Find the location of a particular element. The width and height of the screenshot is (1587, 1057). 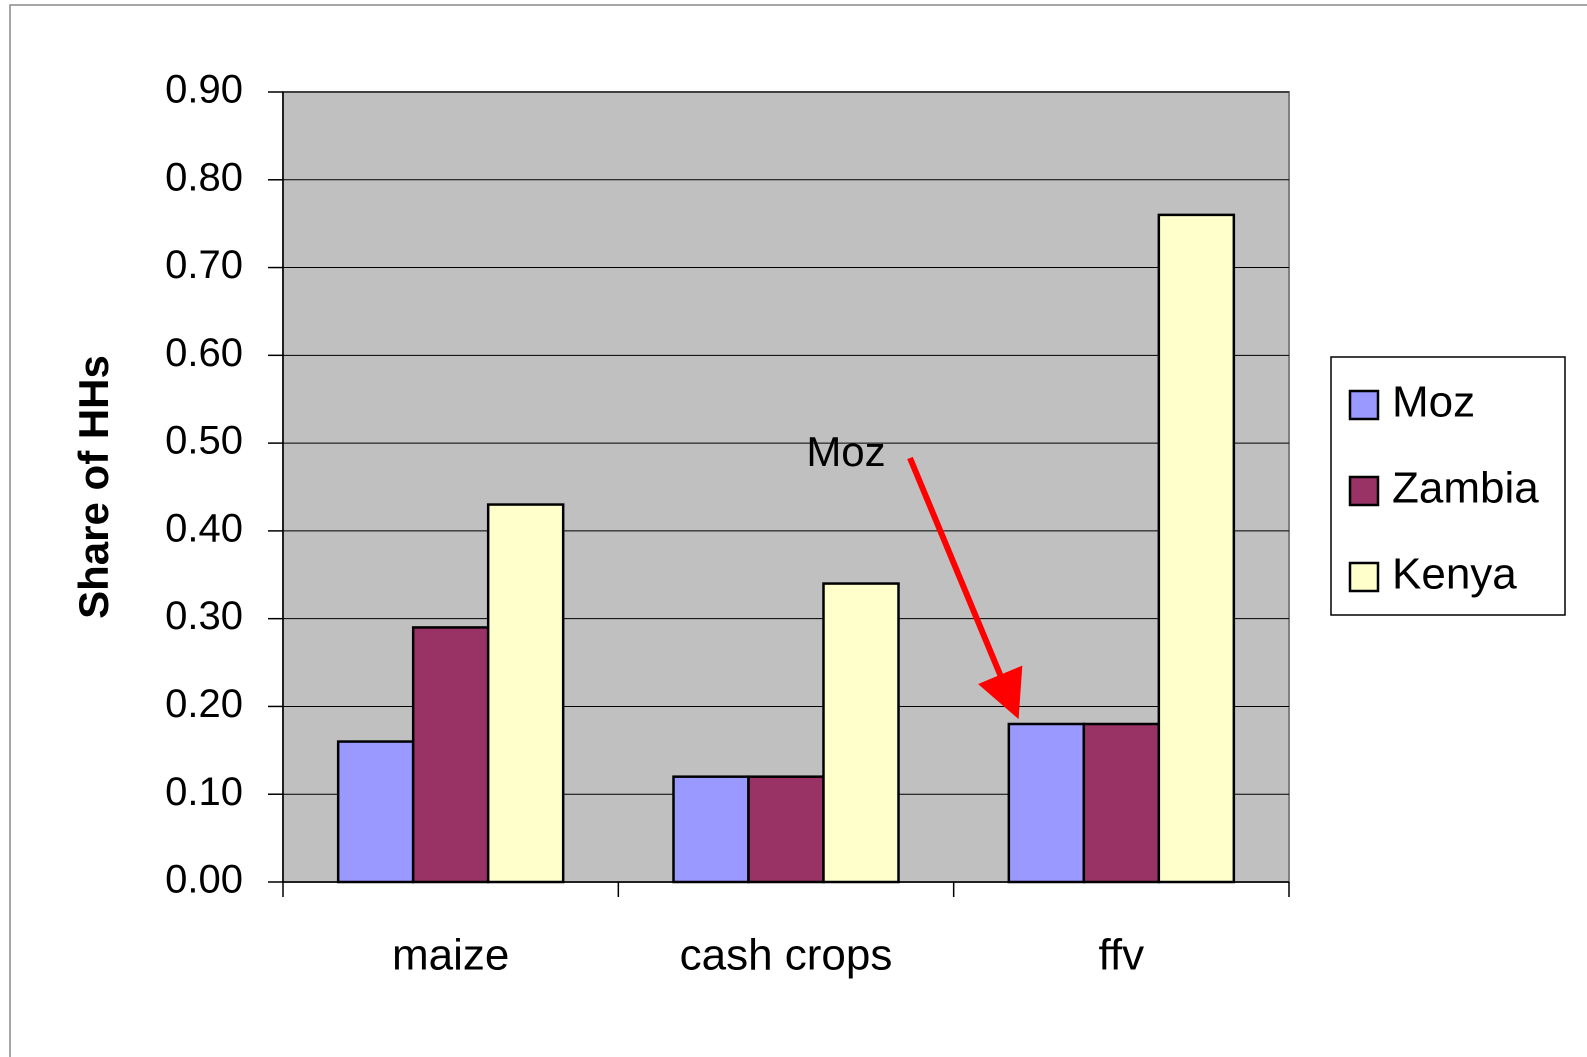

y-tick-label: 0.80 is located at coordinates (204, 177).